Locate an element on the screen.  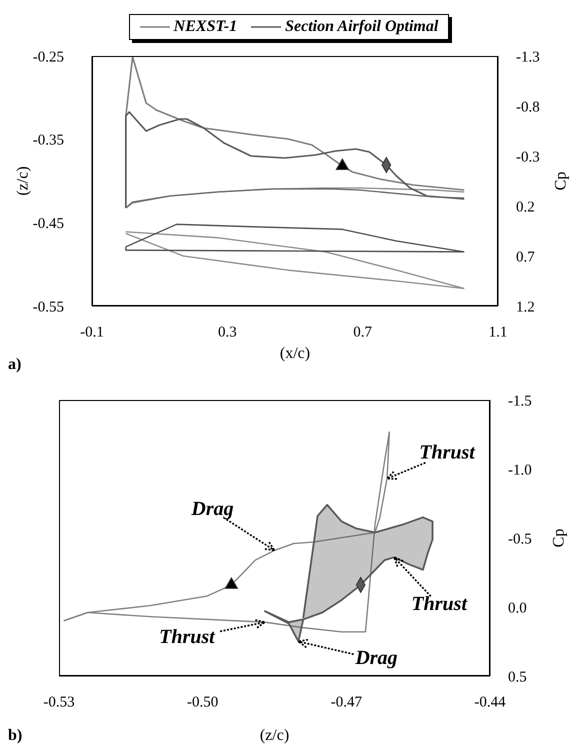
y2-tick-label: -0.8 is located at coordinates (528, 107).